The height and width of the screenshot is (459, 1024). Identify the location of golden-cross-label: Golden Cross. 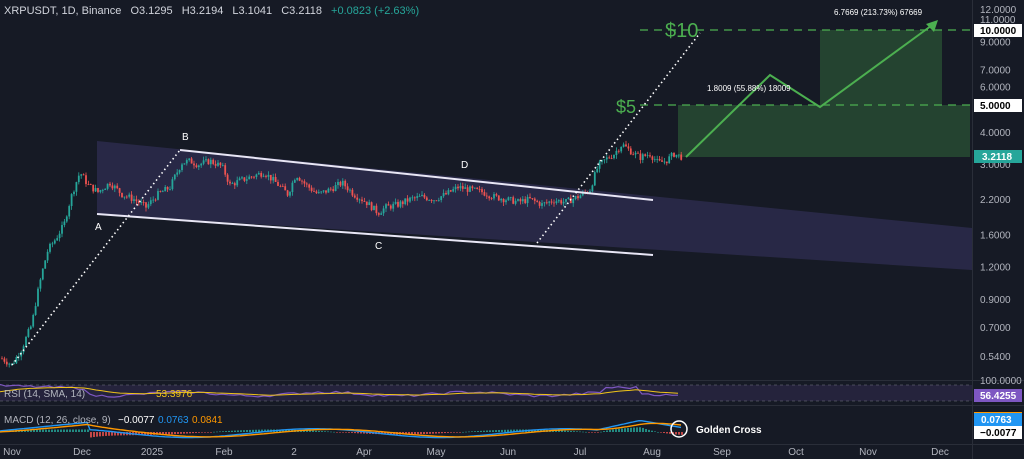
(729, 430).